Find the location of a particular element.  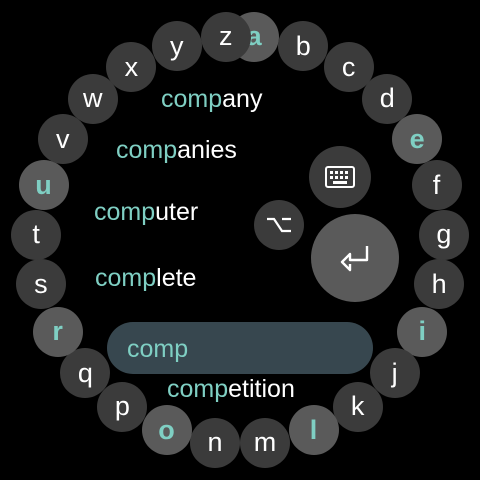

key-p: p is located at coordinates (122, 406).